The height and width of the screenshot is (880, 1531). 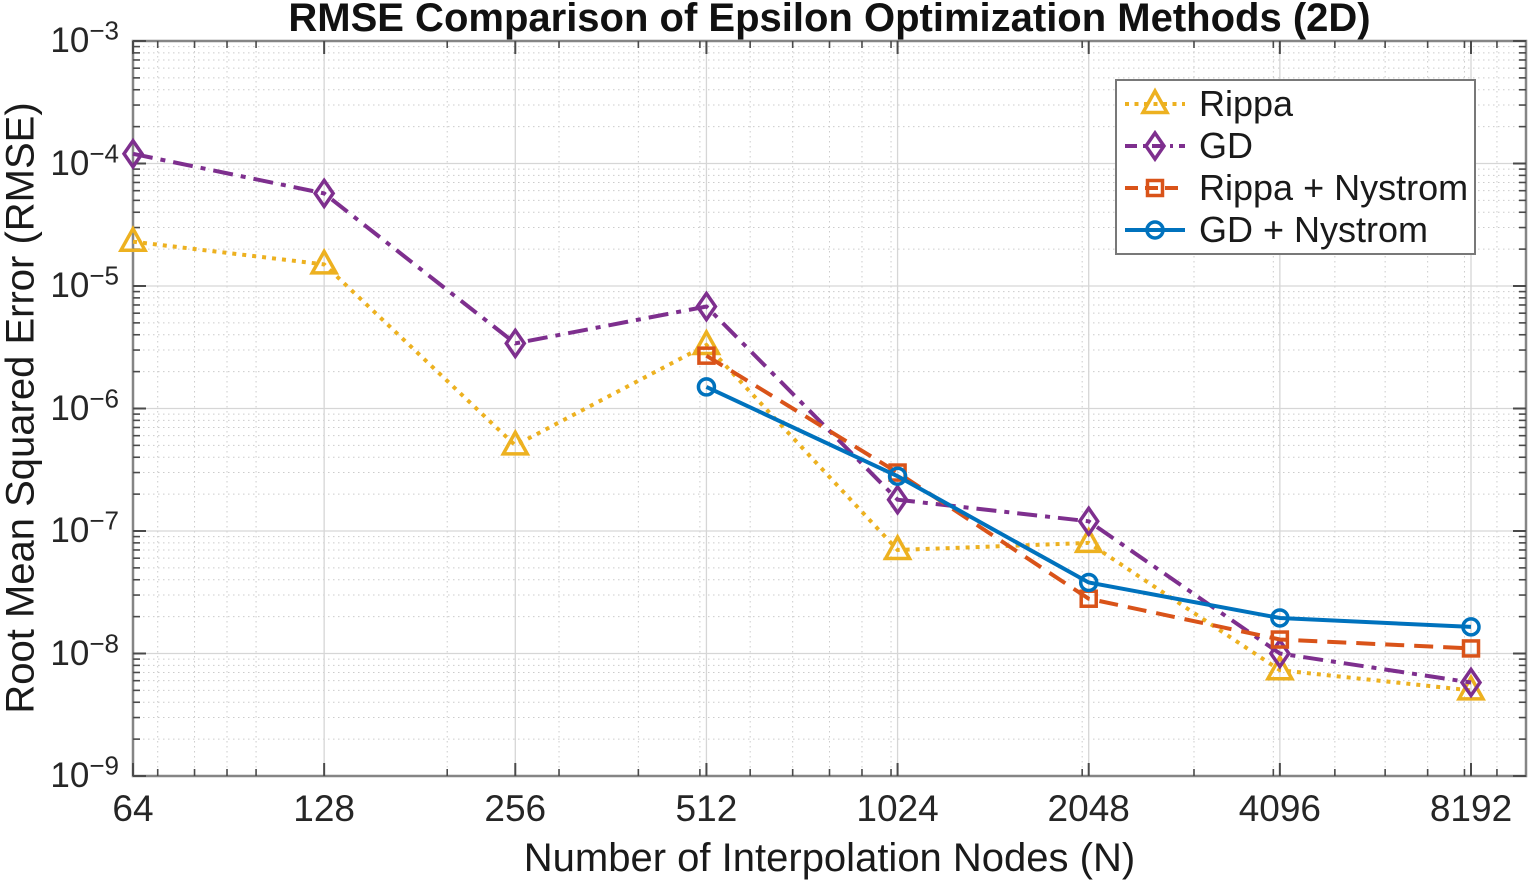 I want to click on legend-box: Rippa GD Rippa + Nystrom GD + Nystrom, so click(x=1295, y=167).